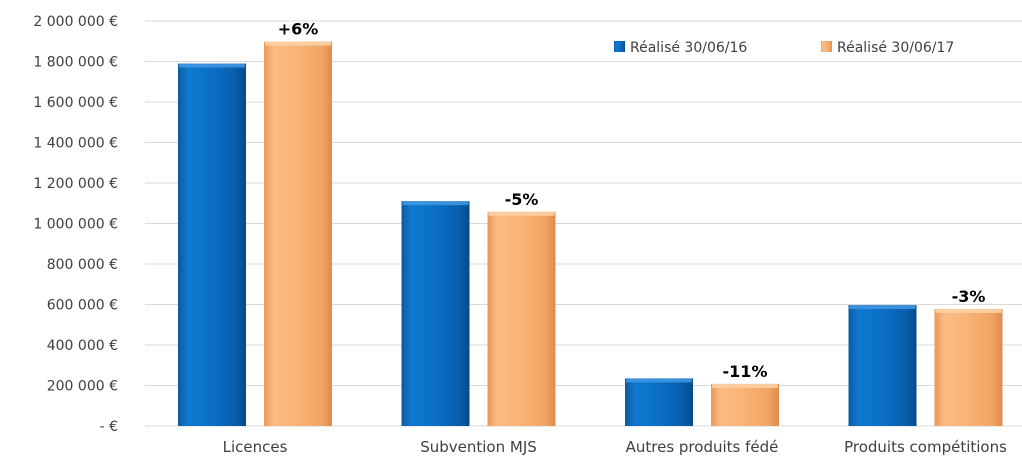 The width and height of the screenshot is (1022, 457). I want to click on legend: Réalisé 30/06/16 Réalisé 30/06/17, so click(784, 48).